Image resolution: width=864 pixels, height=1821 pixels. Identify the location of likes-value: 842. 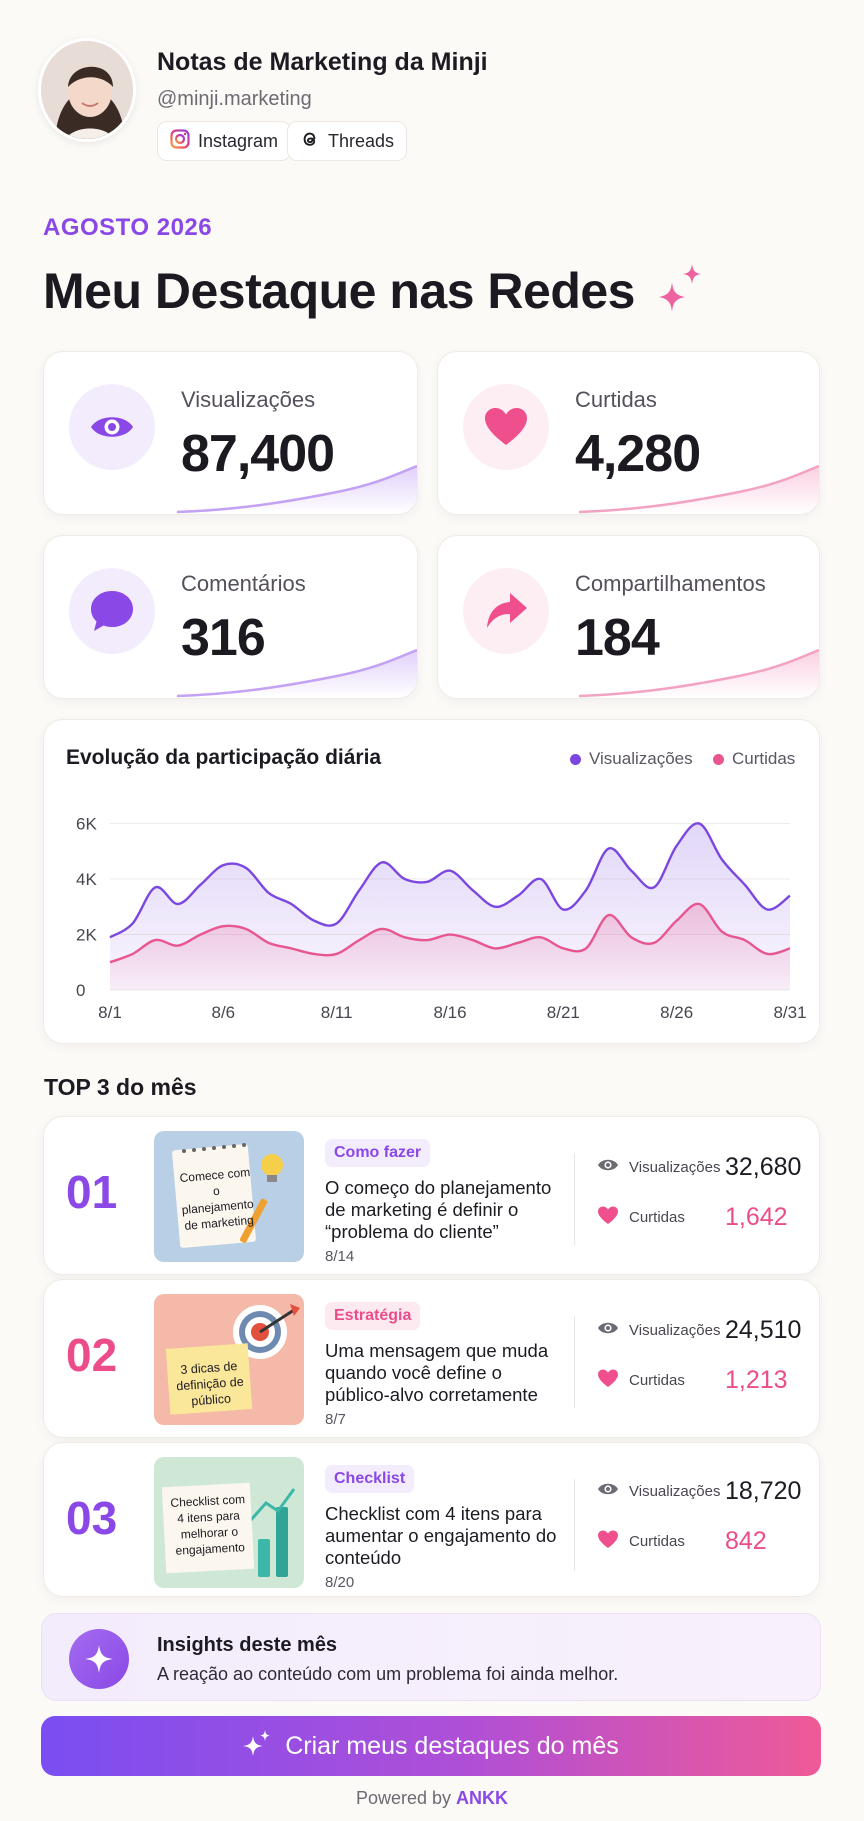
(746, 1541).